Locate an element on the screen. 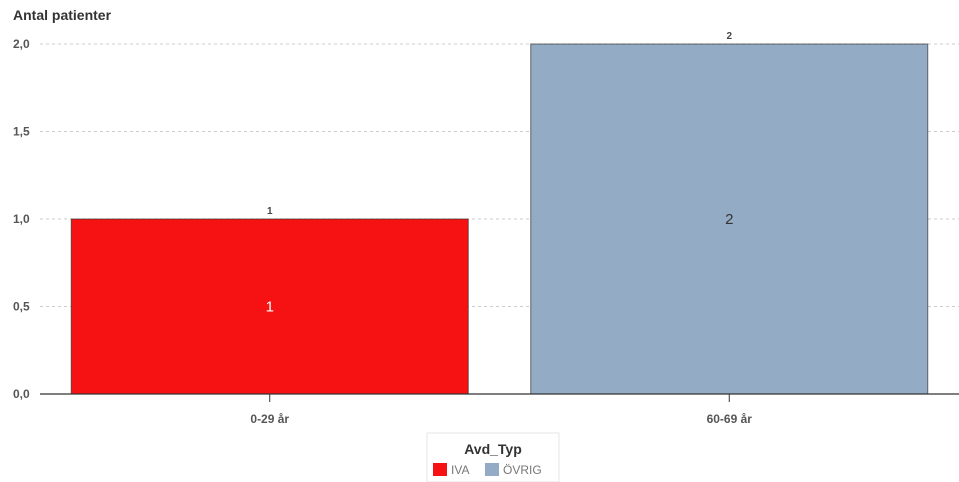 The width and height of the screenshot is (959, 482). legend: Avd_Typ IVA ÖVRIG is located at coordinates (493, 457).